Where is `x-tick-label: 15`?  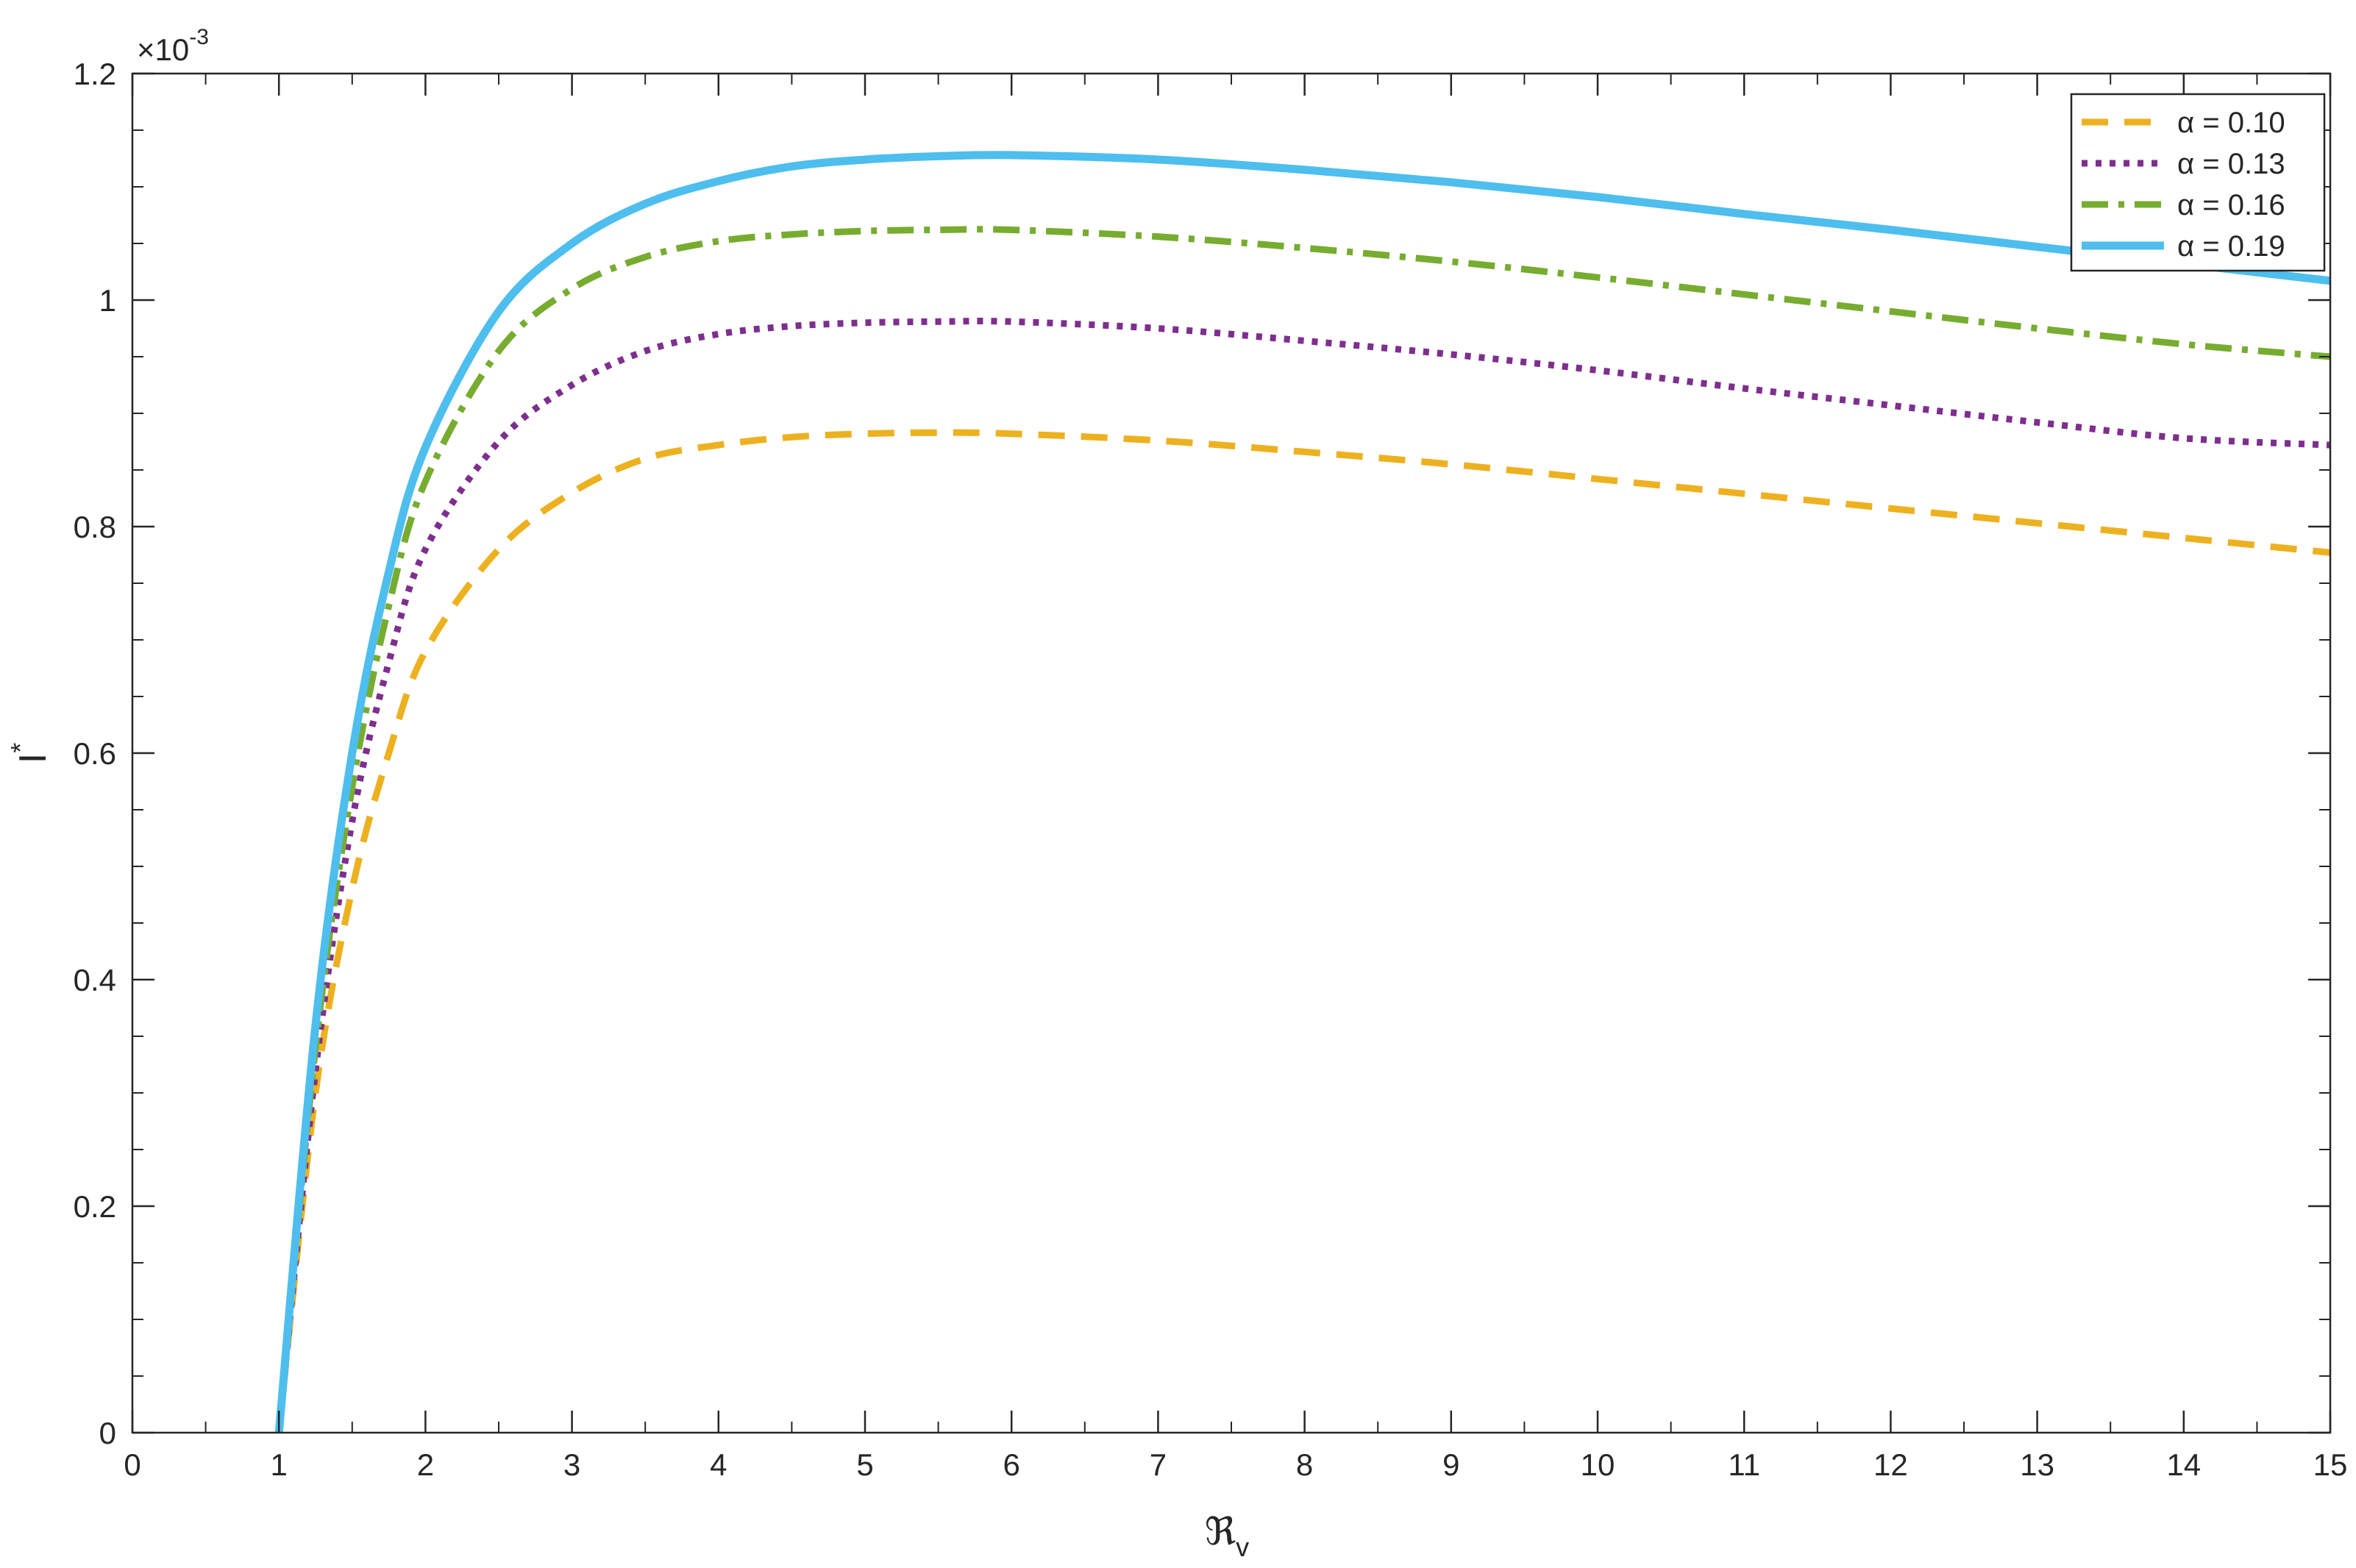 x-tick-label: 15 is located at coordinates (2330, 1464).